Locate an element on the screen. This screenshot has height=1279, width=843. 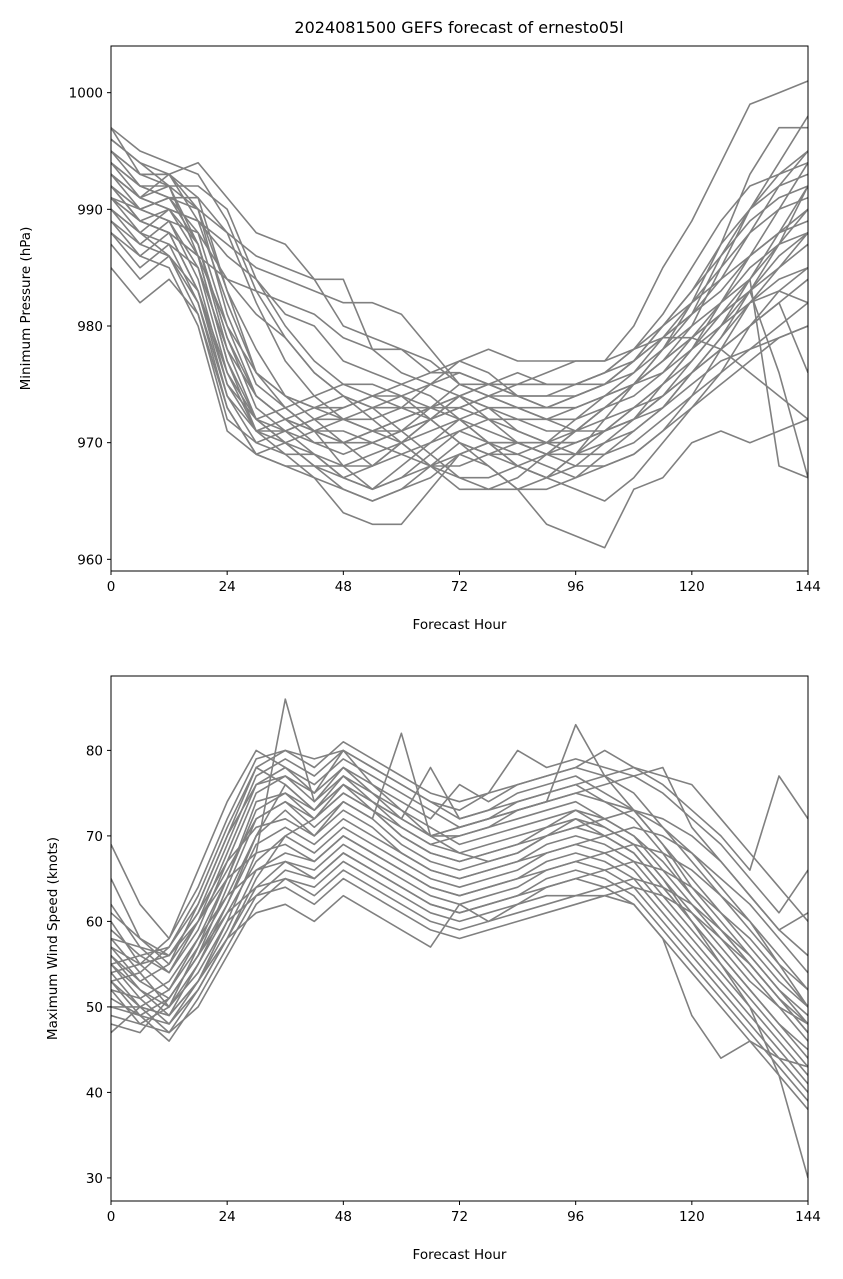
y-tick-label: 50 is located at coordinates (94, 1008).